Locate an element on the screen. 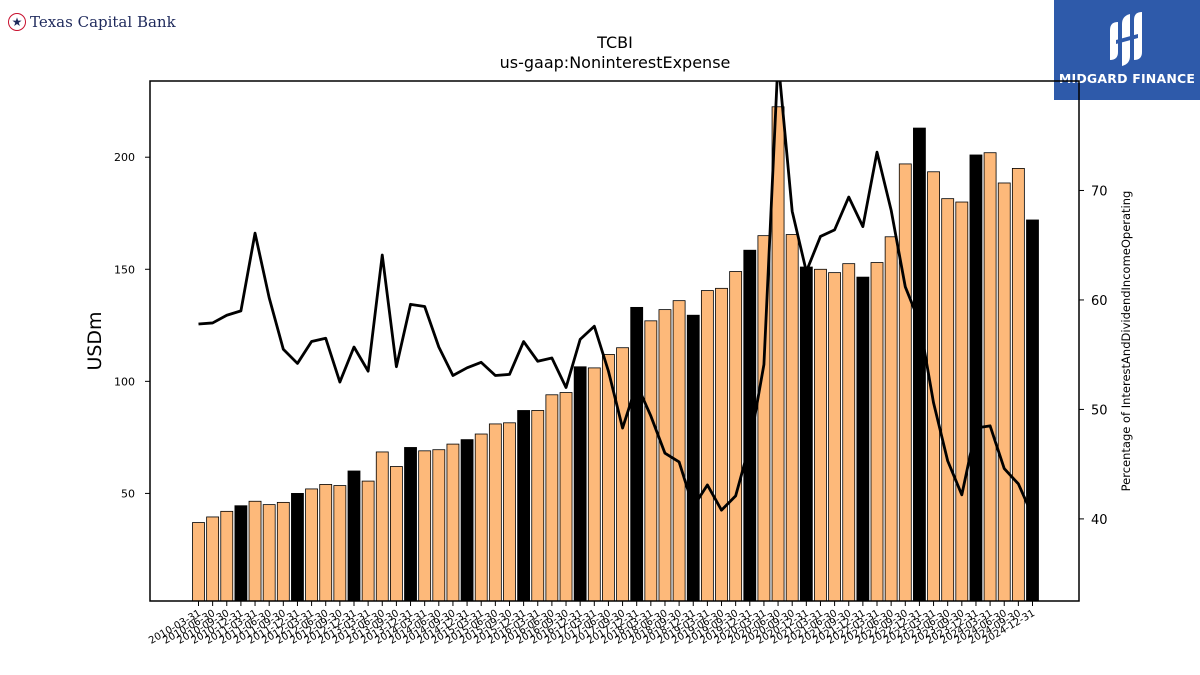 The height and width of the screenshot is (675, 1200). y2-tick-label: 70 is located at coordinates (1099, 191).